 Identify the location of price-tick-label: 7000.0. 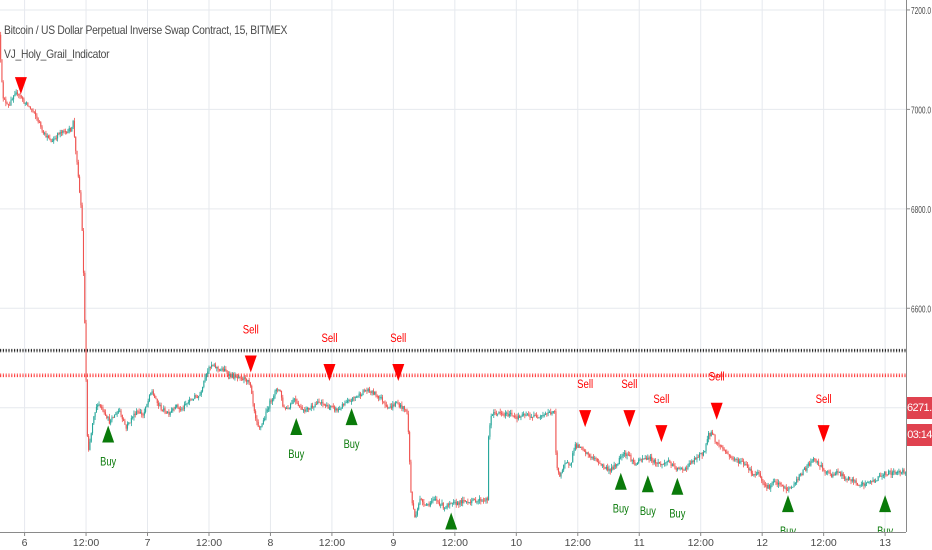
(921, 110).